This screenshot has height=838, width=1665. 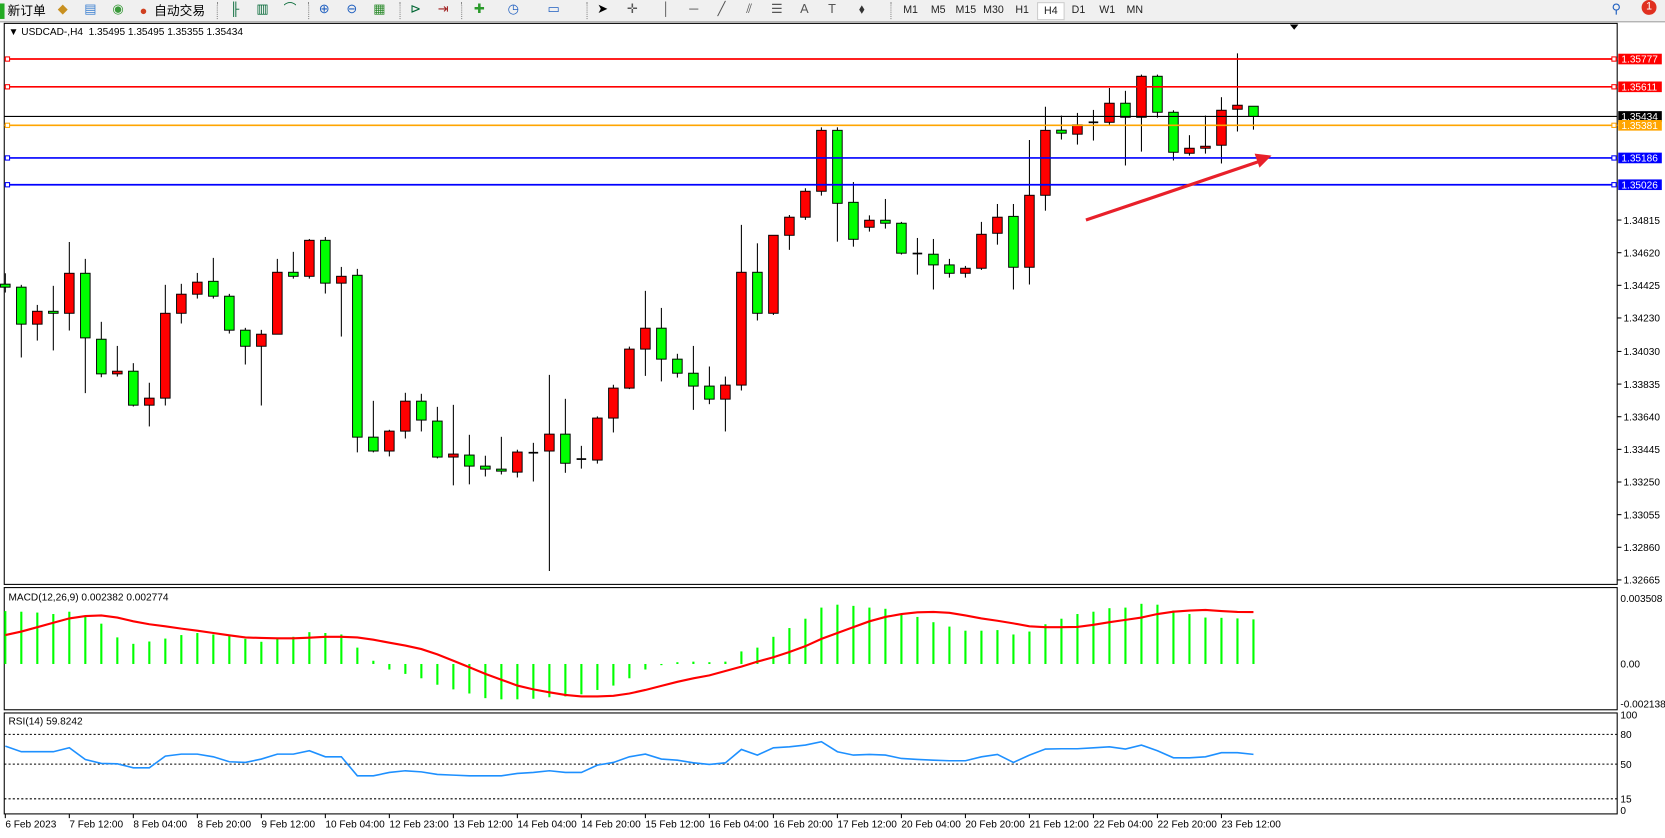 I want to click on templates-icon: ▭, so click(x=553, y=8).